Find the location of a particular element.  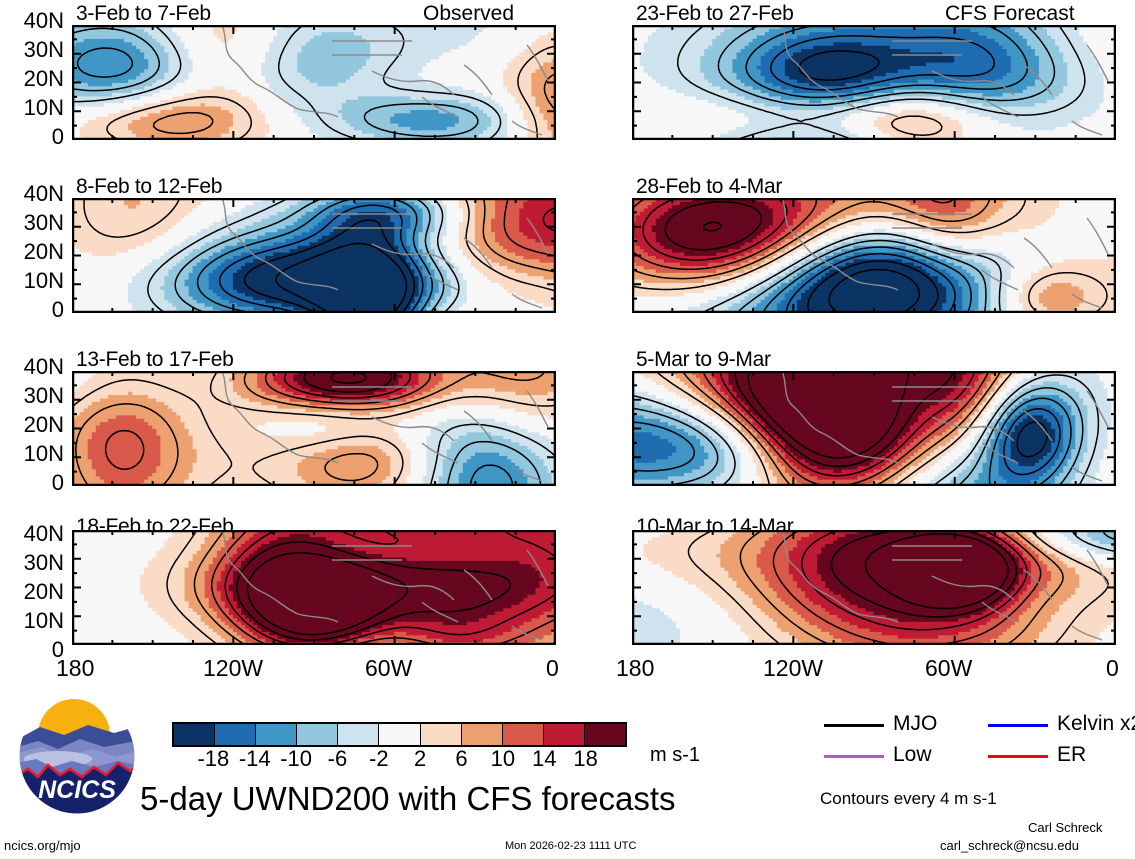

colorbar-tick-8: 14 is located at coordinates (544, 759).